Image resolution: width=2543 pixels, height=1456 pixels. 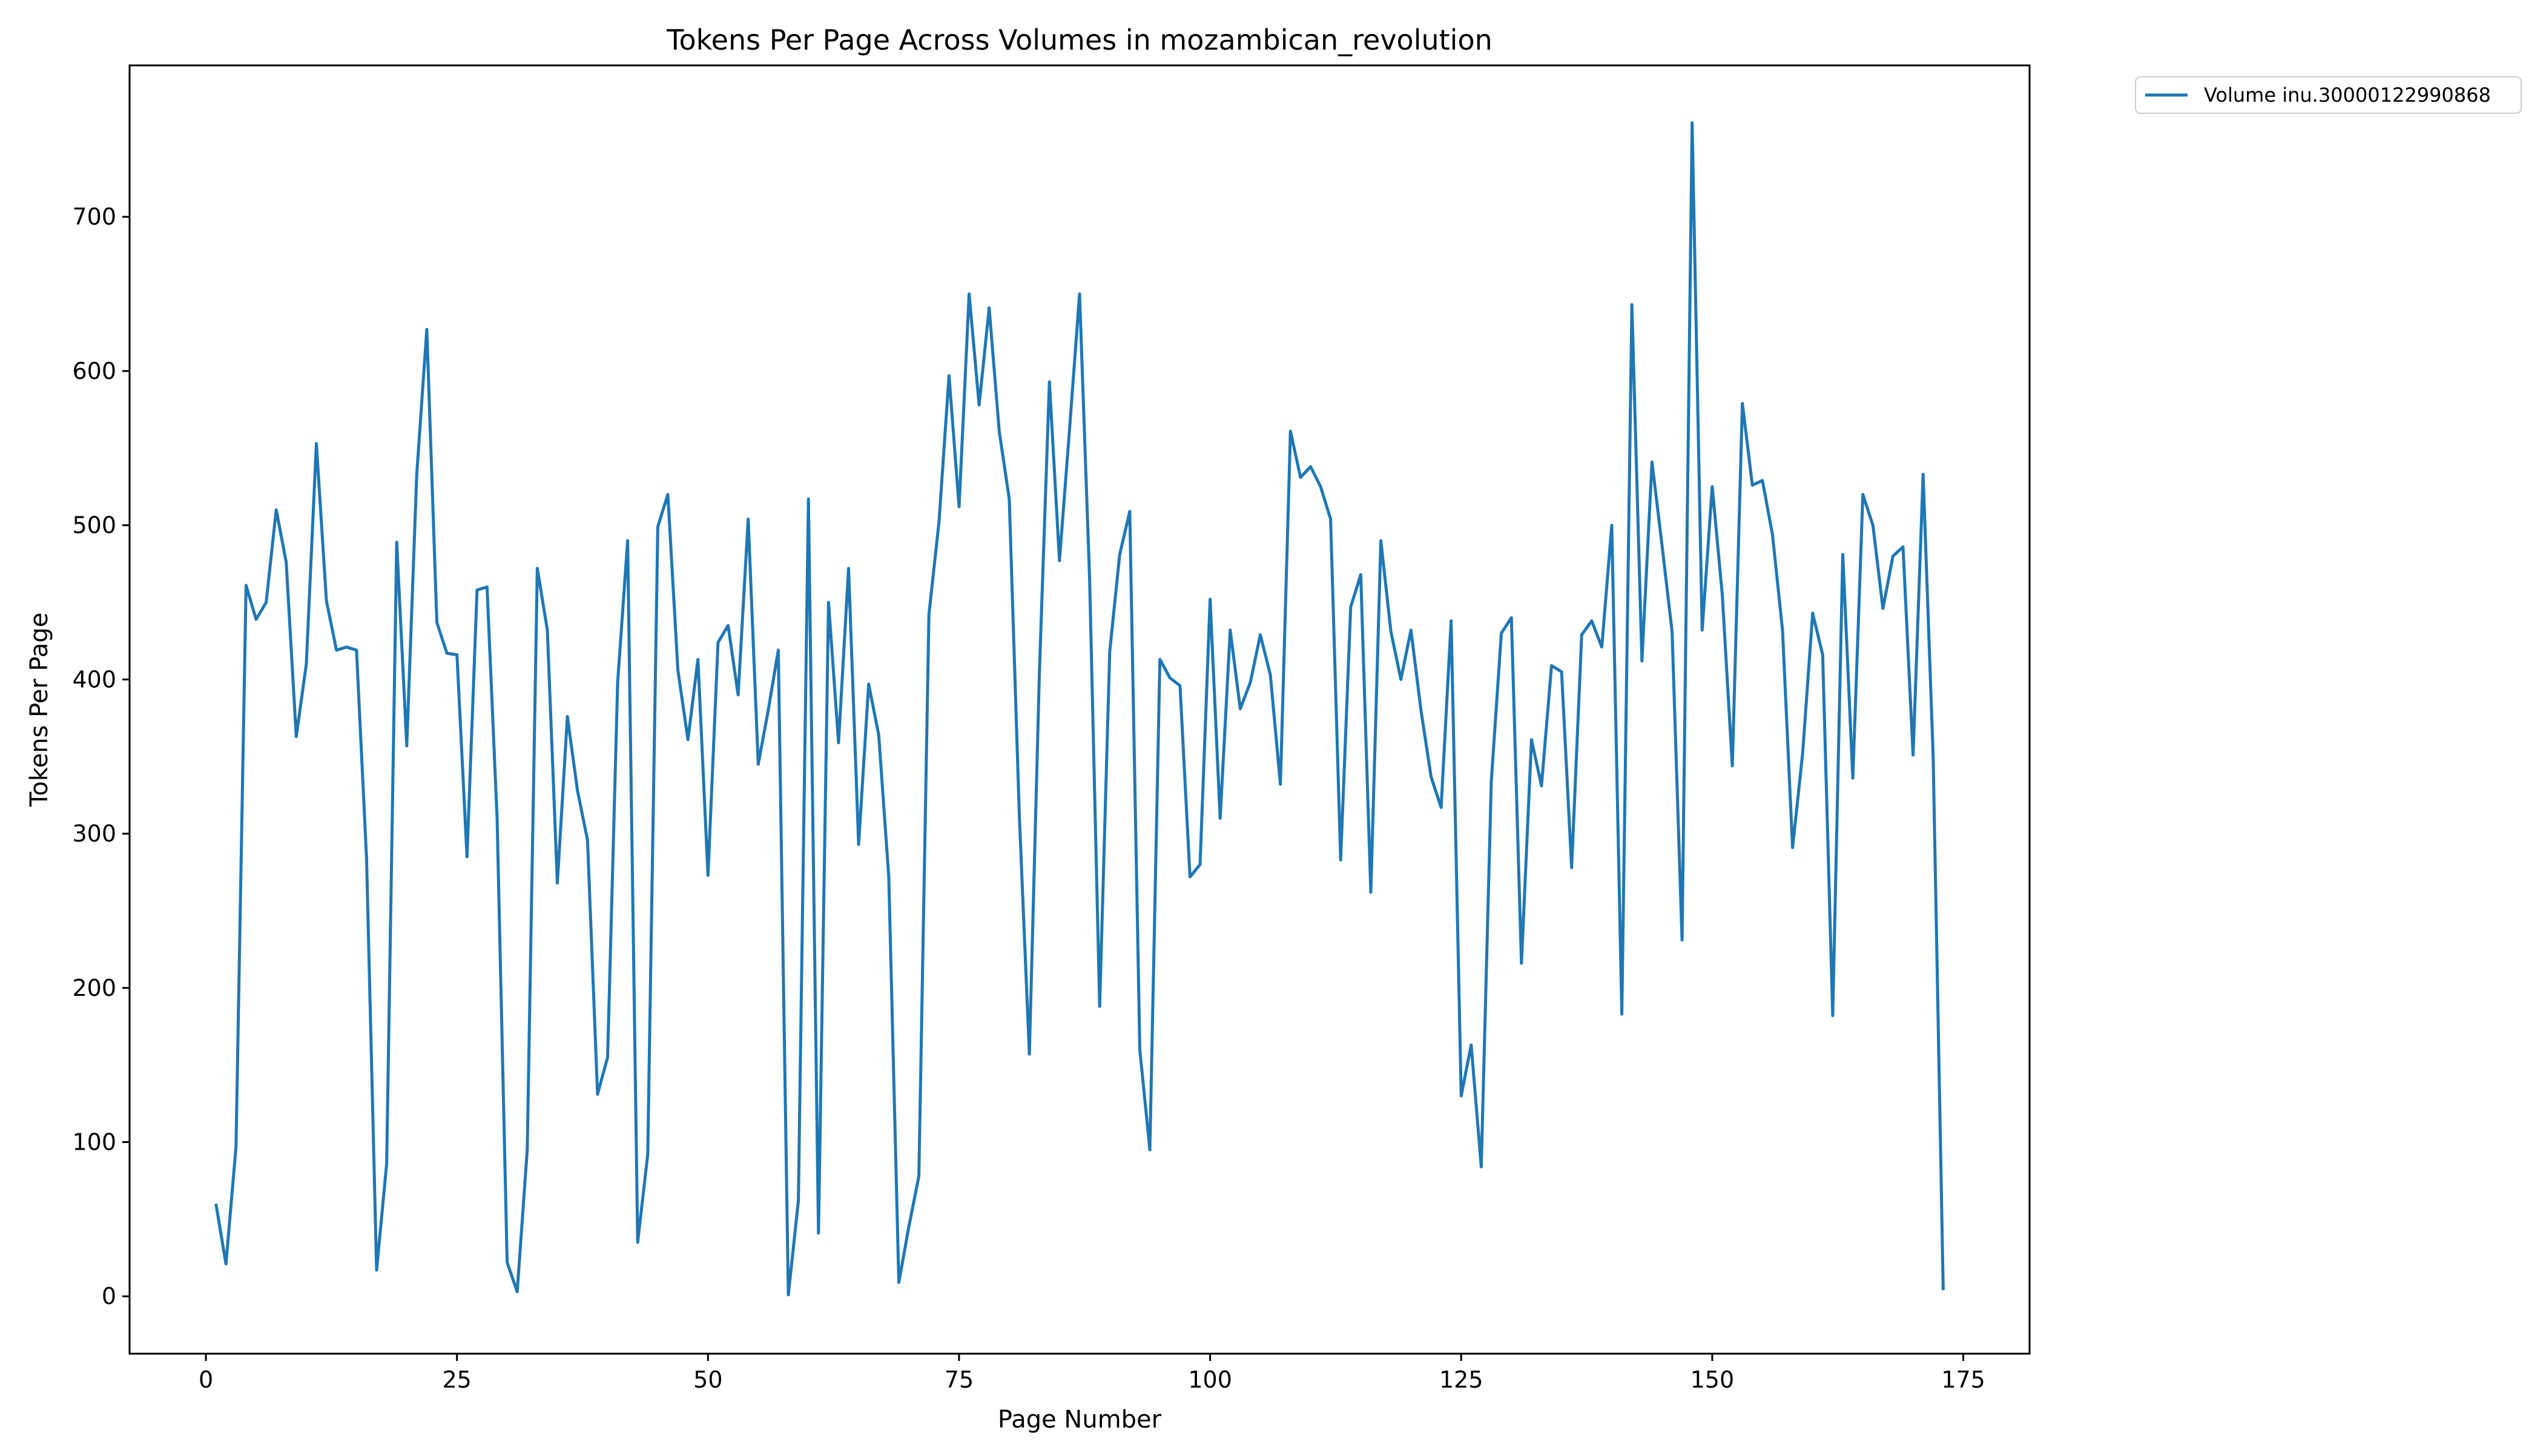 I want to click on x-tick-label: 25, so click(x=458, y=1379).